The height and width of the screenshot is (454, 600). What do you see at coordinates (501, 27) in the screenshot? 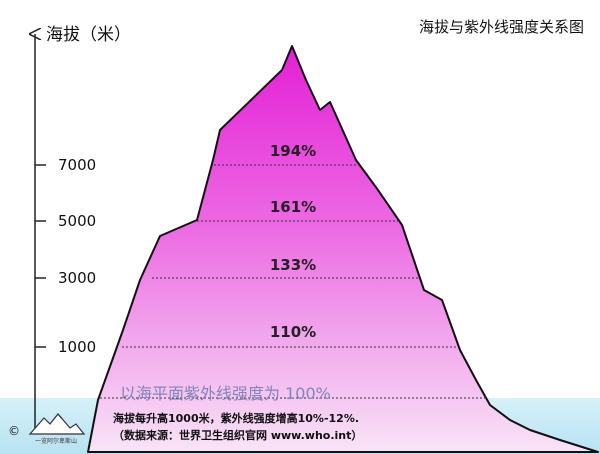
I see `diagram-title: 海拔与紫外线强度关系图` at bounding box center [501, 27].